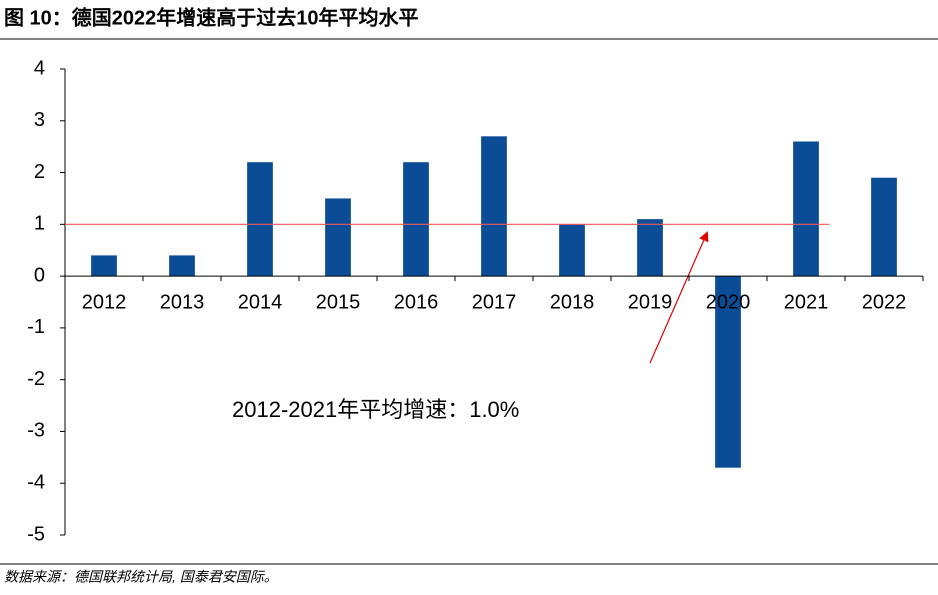 This screenshot has width=938, height=595. What do you see at coordinates (572, 302) in the screenshot?
I see `x-tick-label: 2018` at bounding box center [572, 302].